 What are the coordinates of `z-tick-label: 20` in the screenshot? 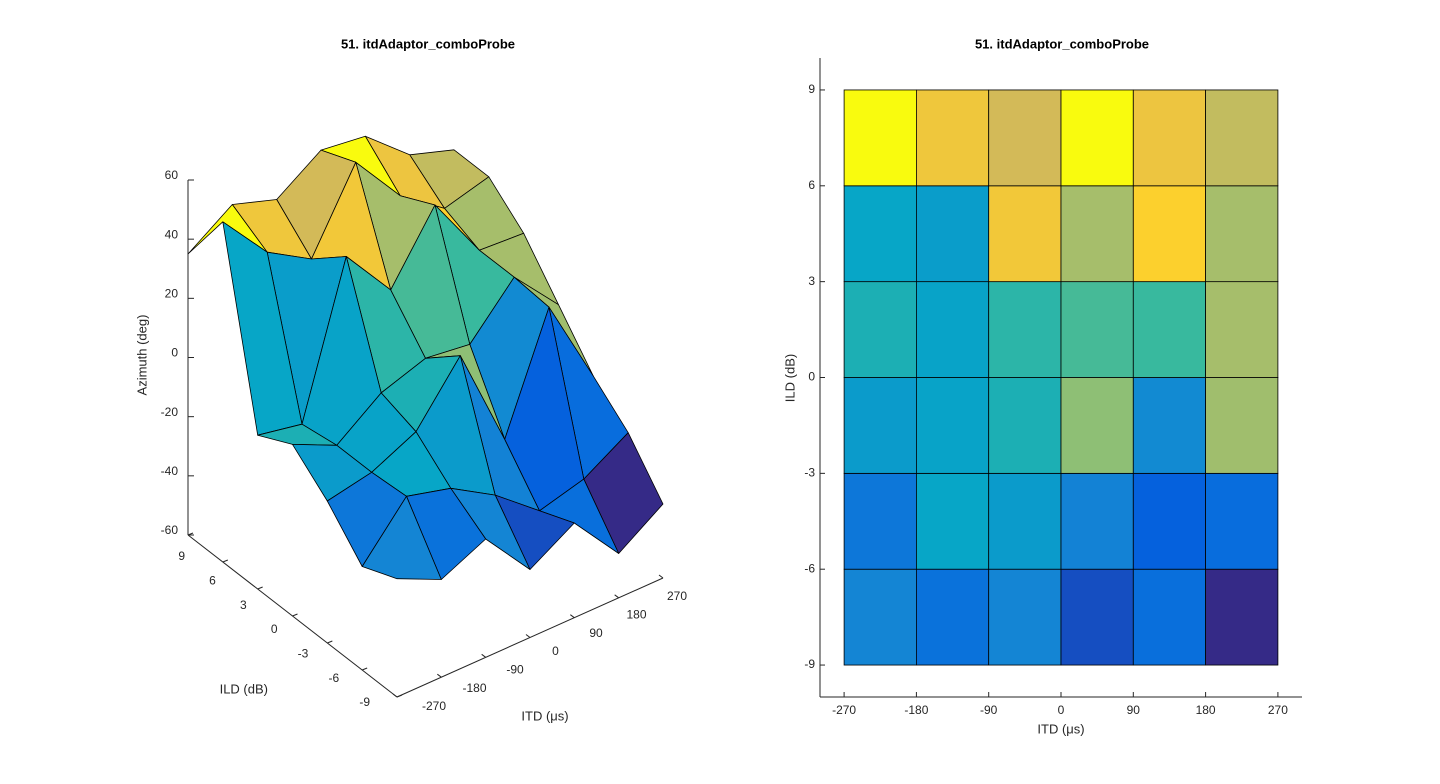 It's located at (172, 294).